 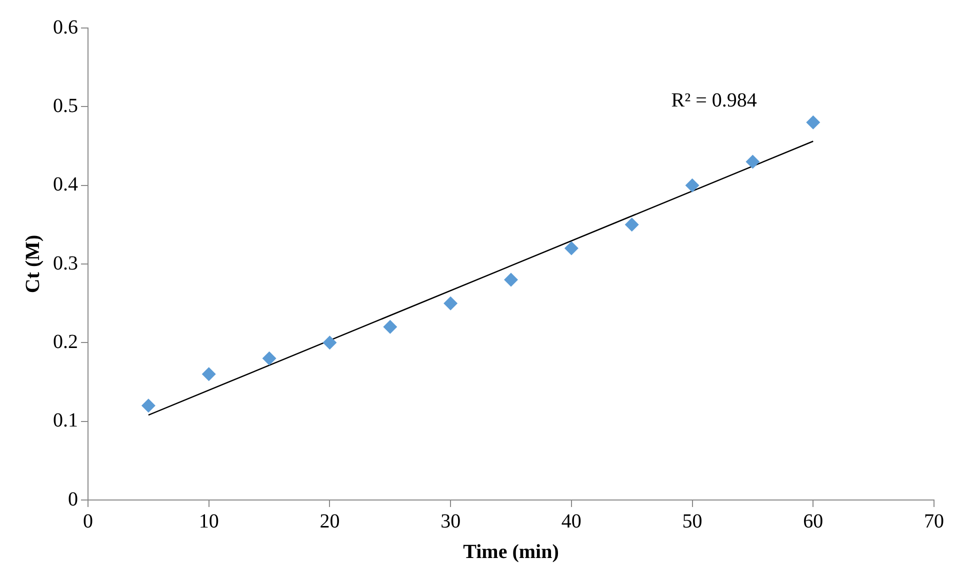 What do you see at coordinates (511, 552) in the screenshot?
I see `x-axis-title: Time (min)` at bounding box center [511, 552].